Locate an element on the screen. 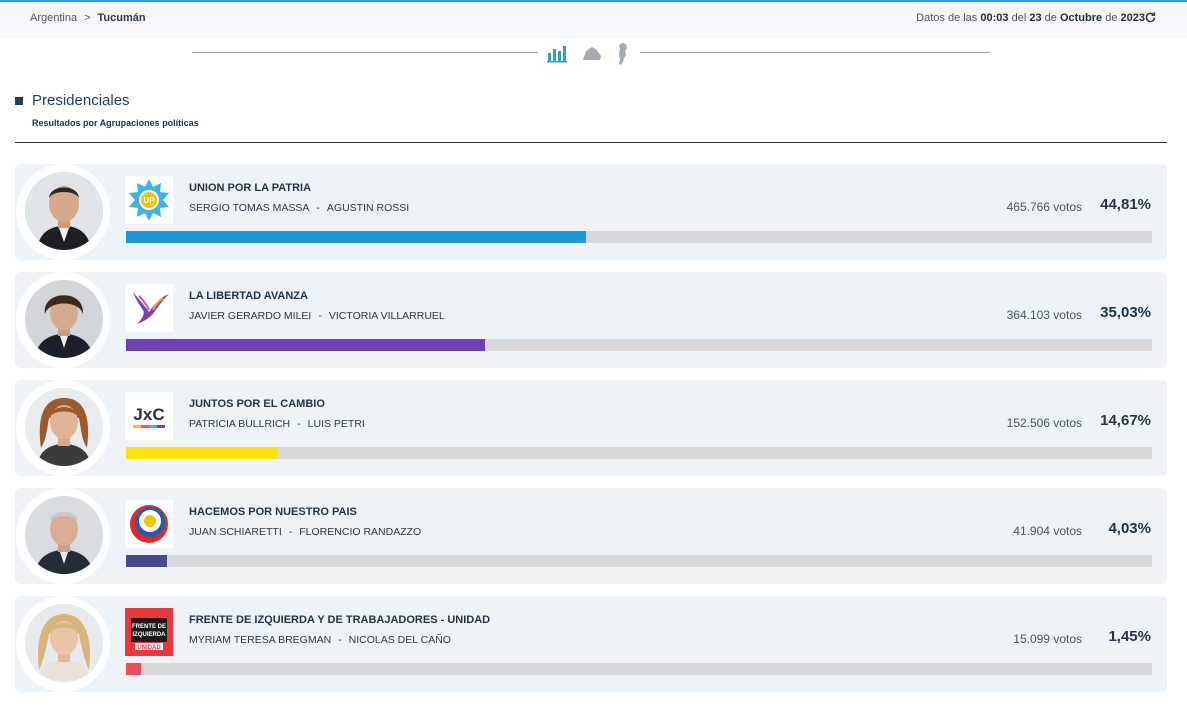 This screenshot has width=1187, height=705. breadcrumb: Argentina > Tucumán is located at coordinates (88, 18).